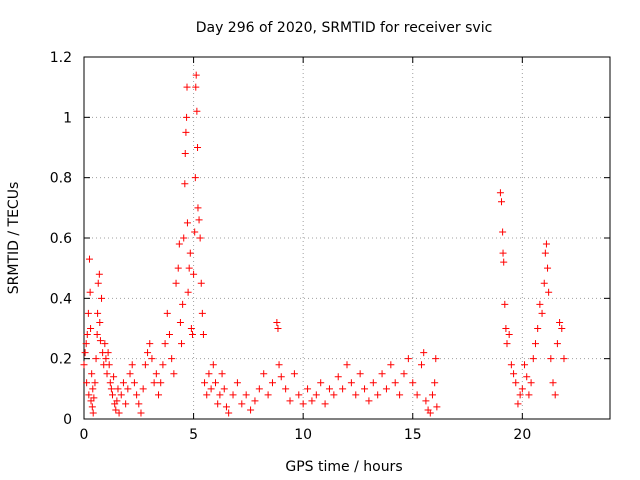 The height and width of the screenshot is (480, 640). Describe the element at coordinates (306, 435) in the screenshot. I see `x-tick-labels: 0 5 10 15 20` at that location.